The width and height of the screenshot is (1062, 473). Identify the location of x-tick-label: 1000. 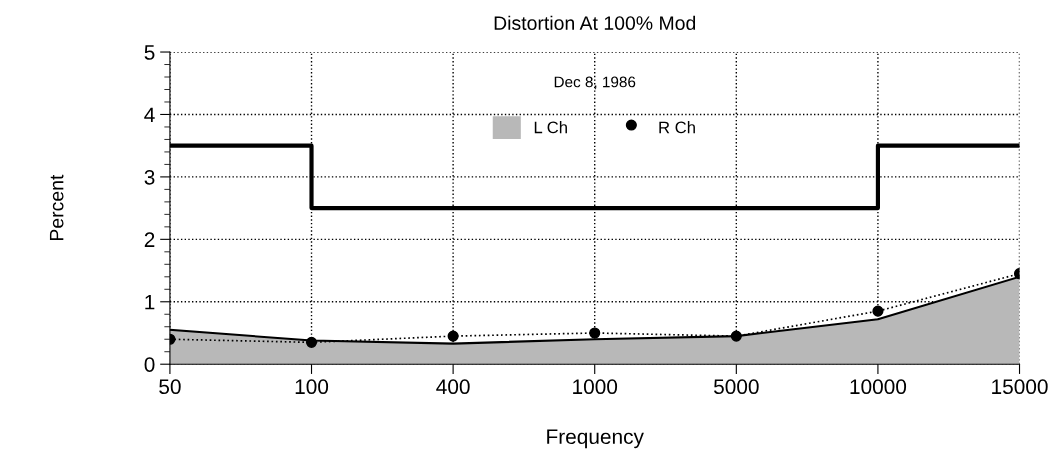
(595, 387).